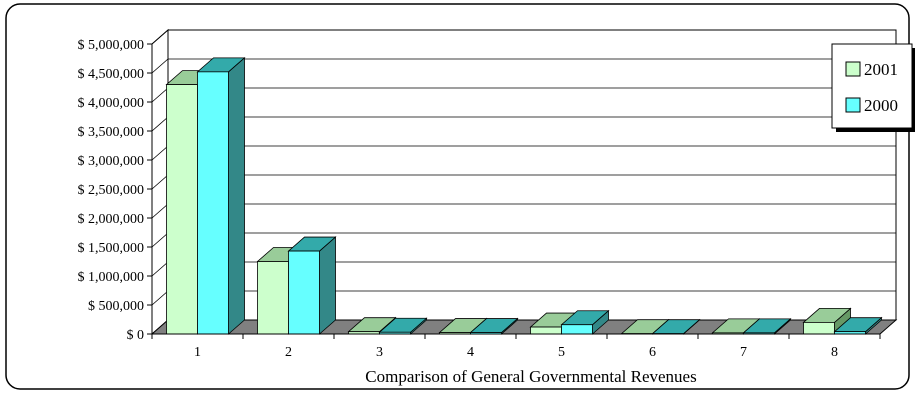 This screenshot has width=915, height=393. What do you see at coordinates (111, 103) in the screenshot?
I see `y-tick-label: $ 4,000,000` at bounding box center [111, 103].